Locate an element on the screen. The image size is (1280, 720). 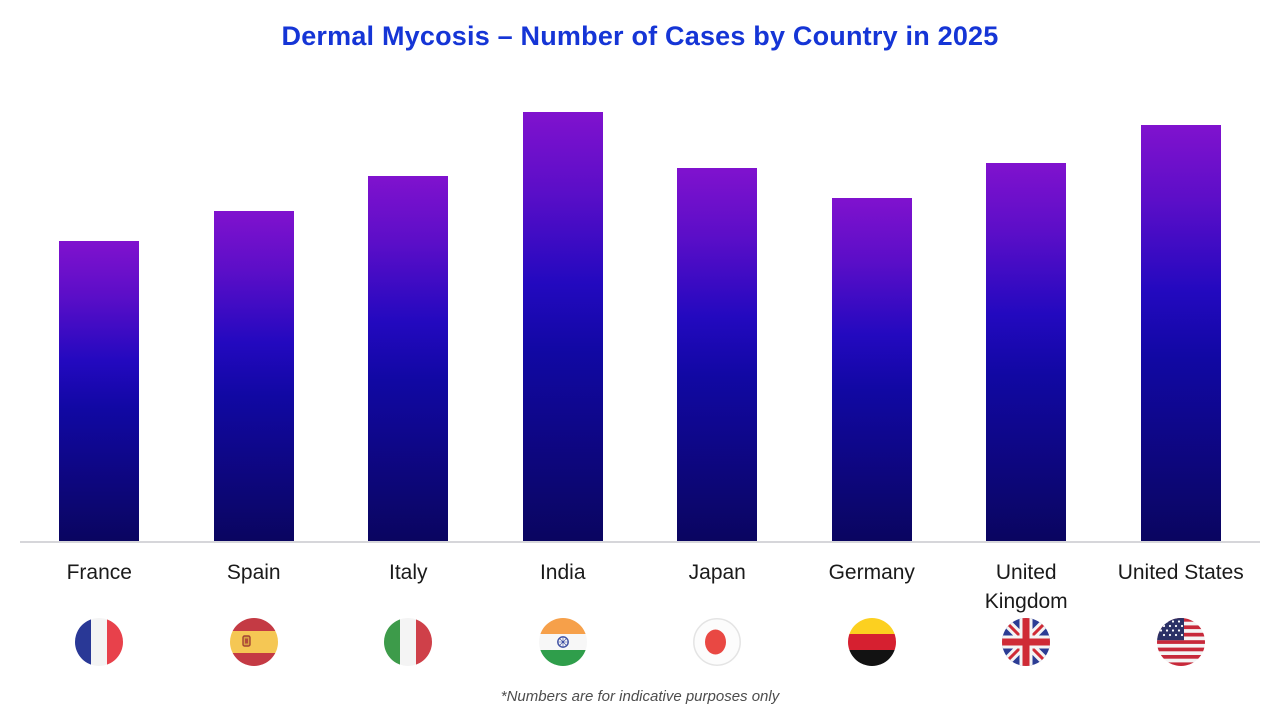
flag-cell-united-kingdom is located at coordinates (1026, 642).